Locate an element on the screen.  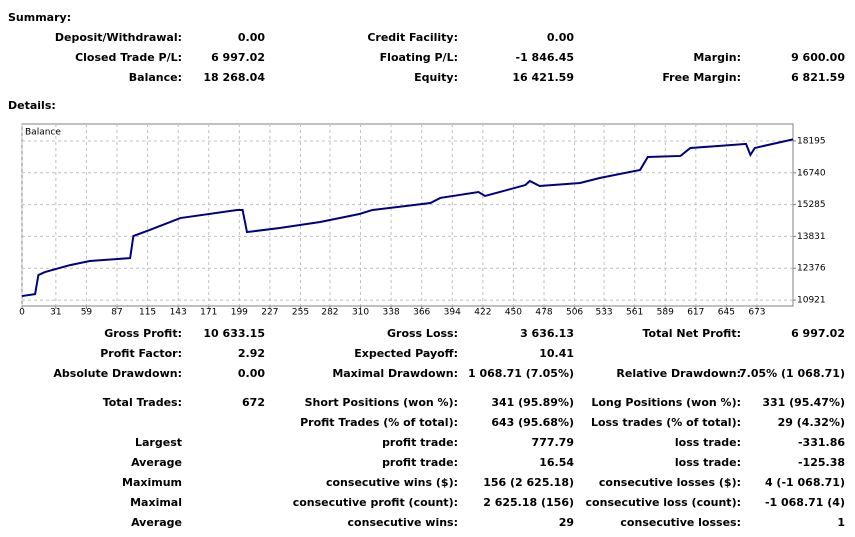
label: Floating P/L: is located at coordinates (419, 57).